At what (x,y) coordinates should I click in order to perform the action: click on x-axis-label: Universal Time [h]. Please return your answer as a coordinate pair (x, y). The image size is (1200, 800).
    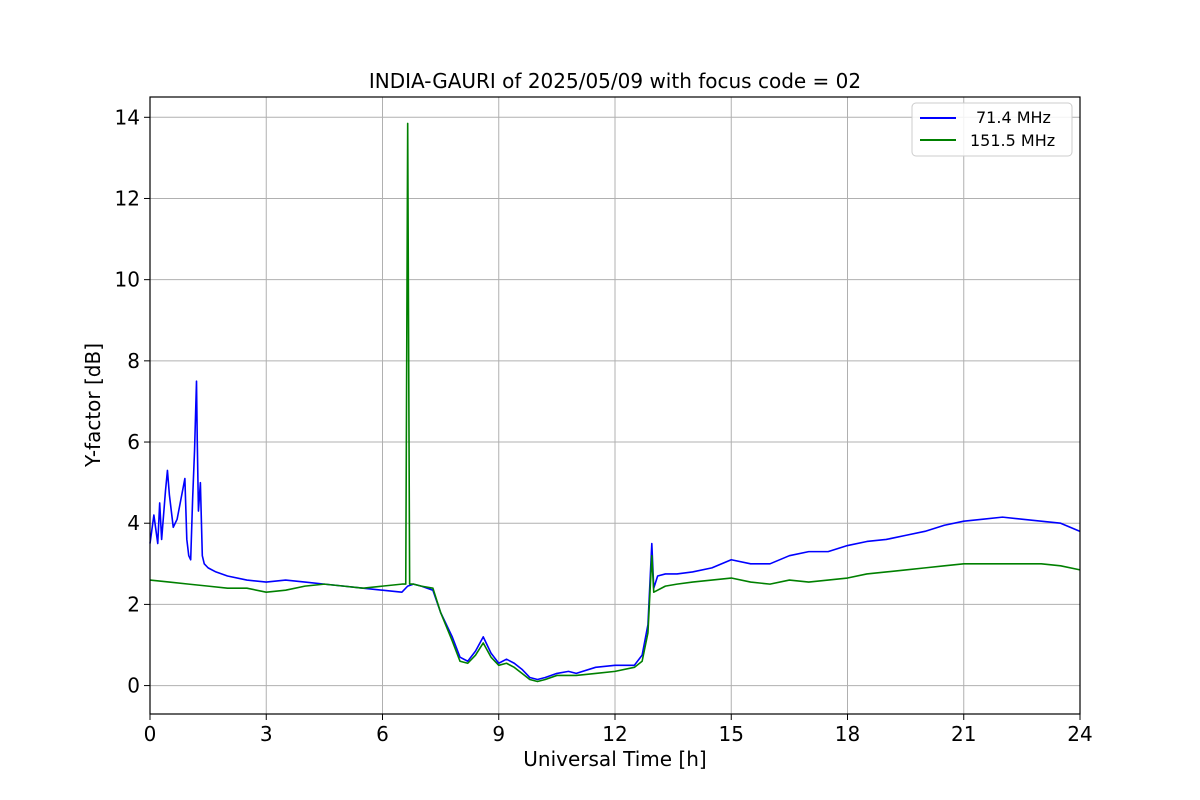
    Looking at the image, I should click on (614, 759).